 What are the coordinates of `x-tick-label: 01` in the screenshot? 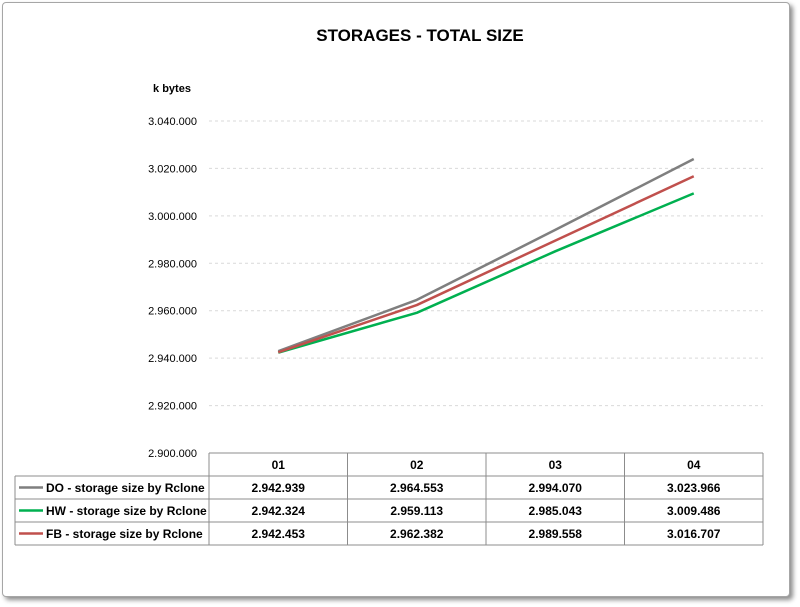 It's located at (279, 465).